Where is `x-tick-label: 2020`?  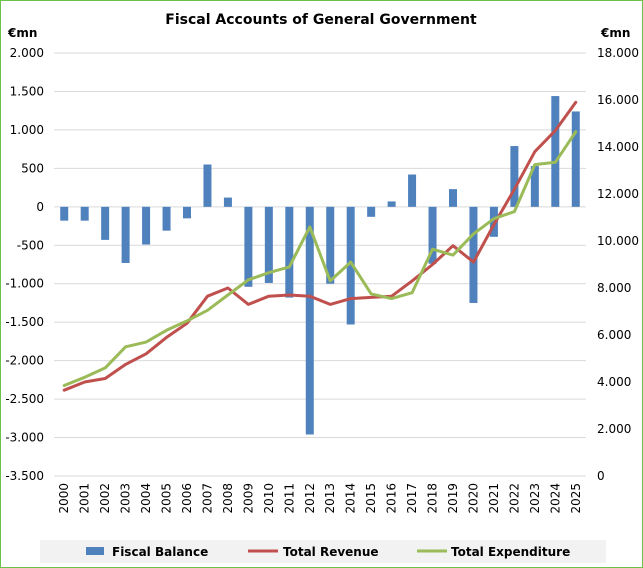
x-tick-label: 2020 is located at coordinates (473, 498).